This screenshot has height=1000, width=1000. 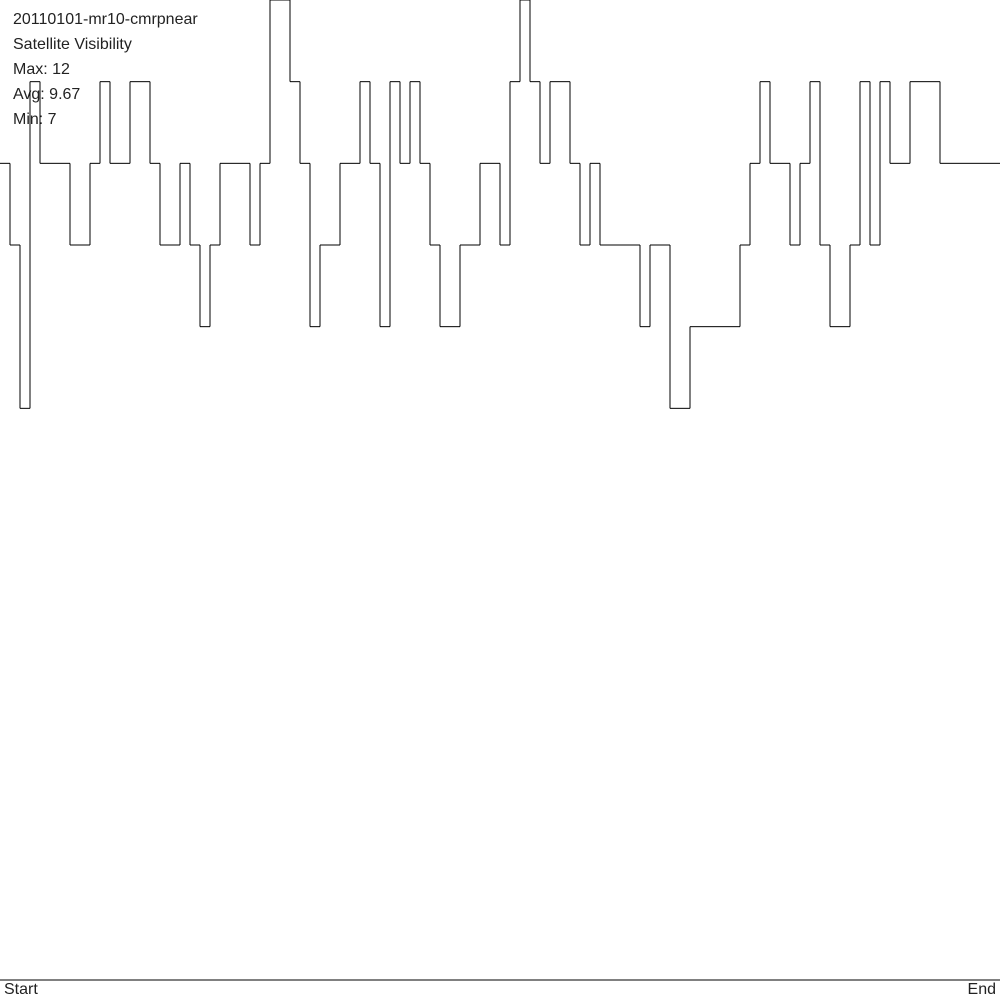 What do you see at coordinates (982, 989) in the screenshot?
I see `x-end-label: End` at bounding box center [982, 989].